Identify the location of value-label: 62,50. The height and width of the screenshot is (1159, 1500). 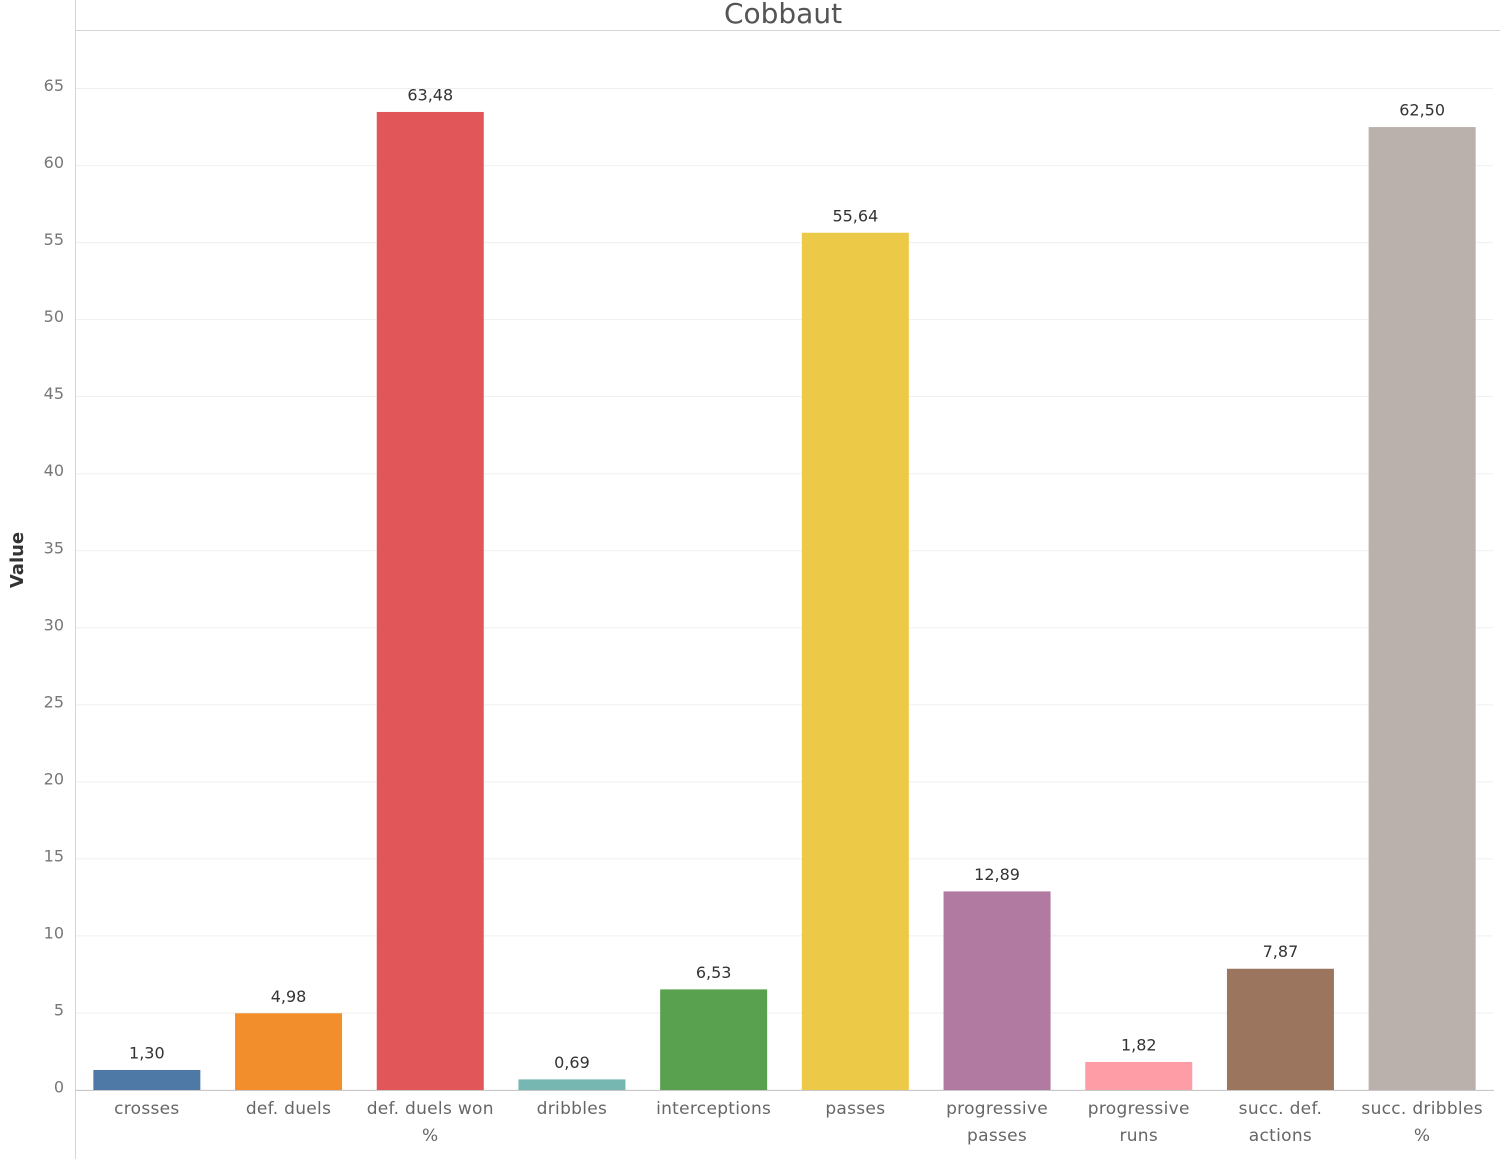
(1422, 110).